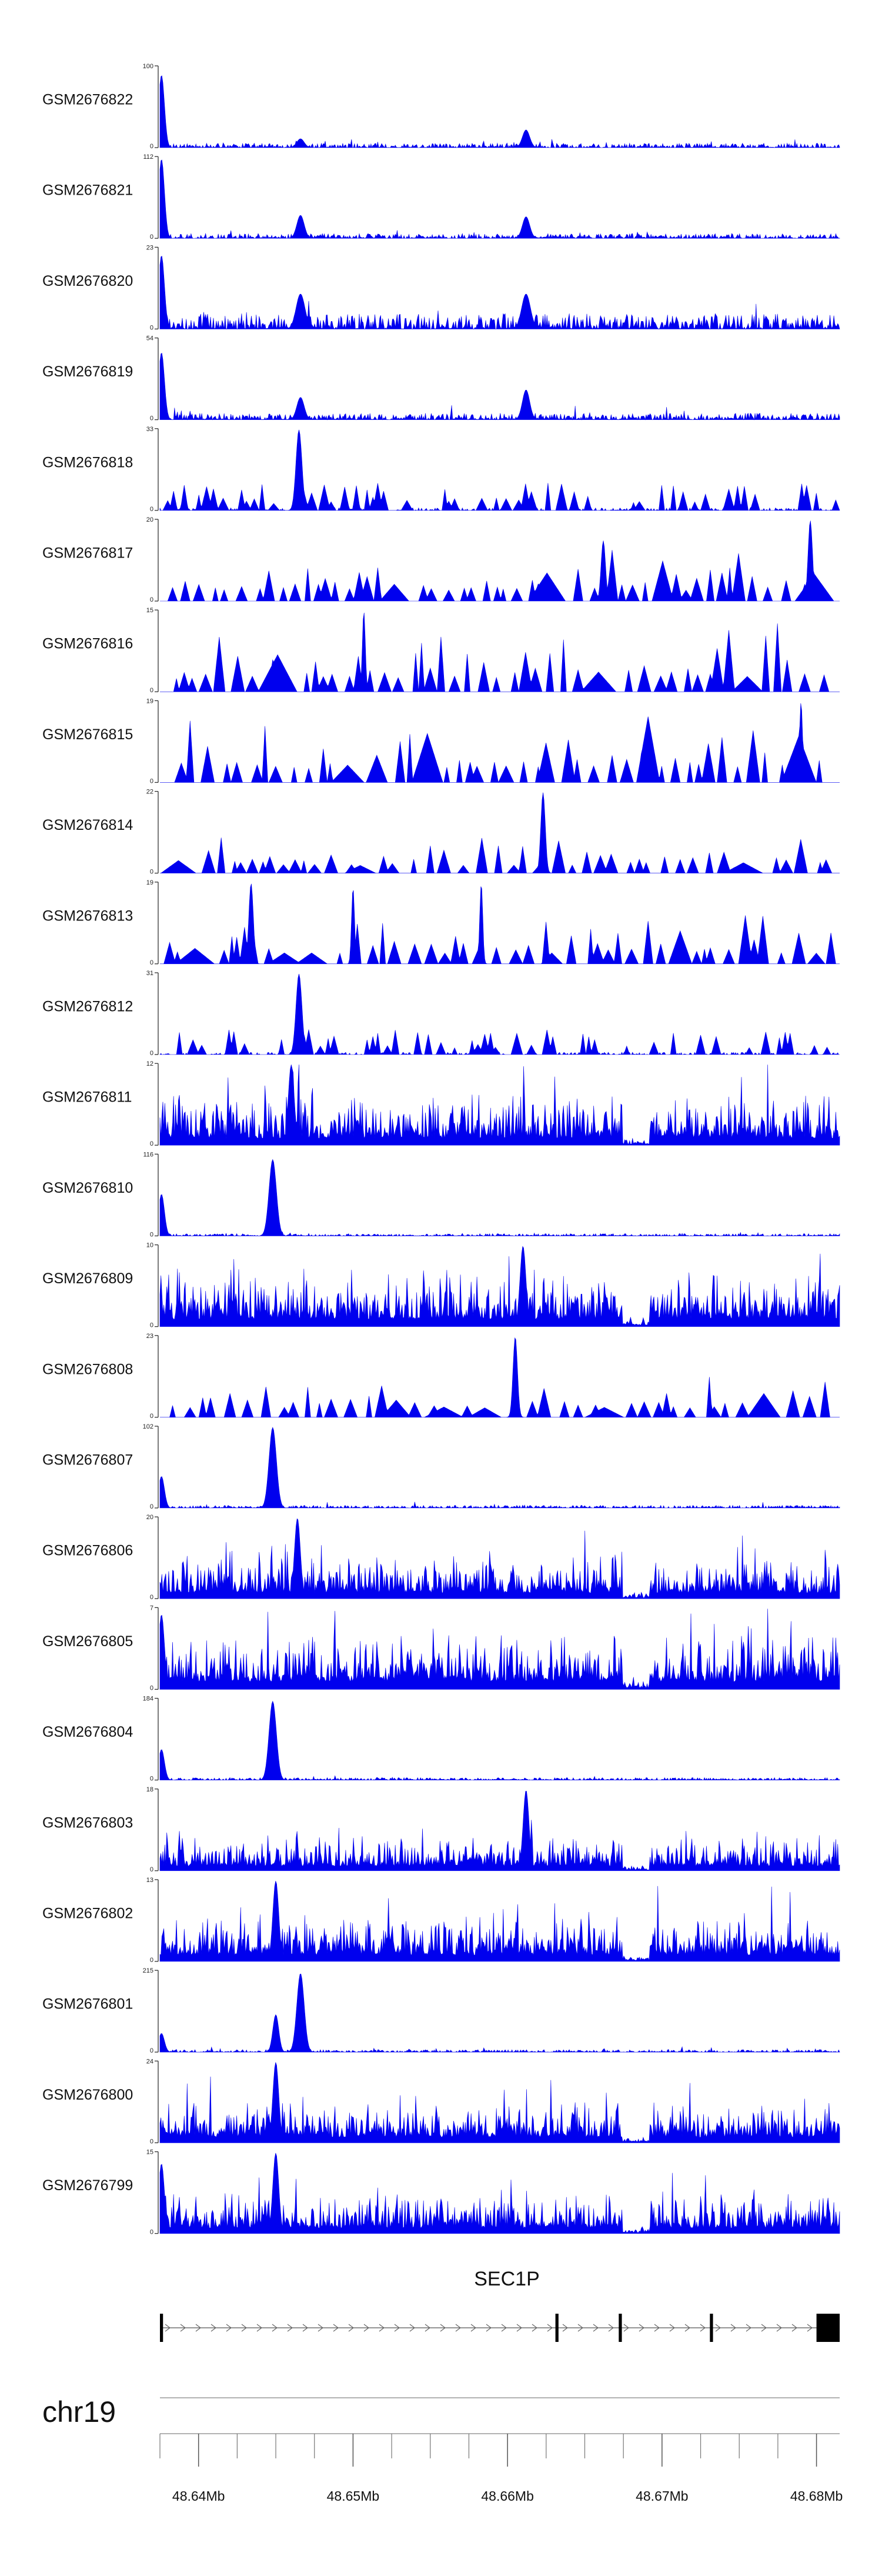  What do you see at coordinates (441, 2010) in the screenshot?
I see `track-GSM2676801: GSM2676801 215 0` at bounding box center [441, 2010].